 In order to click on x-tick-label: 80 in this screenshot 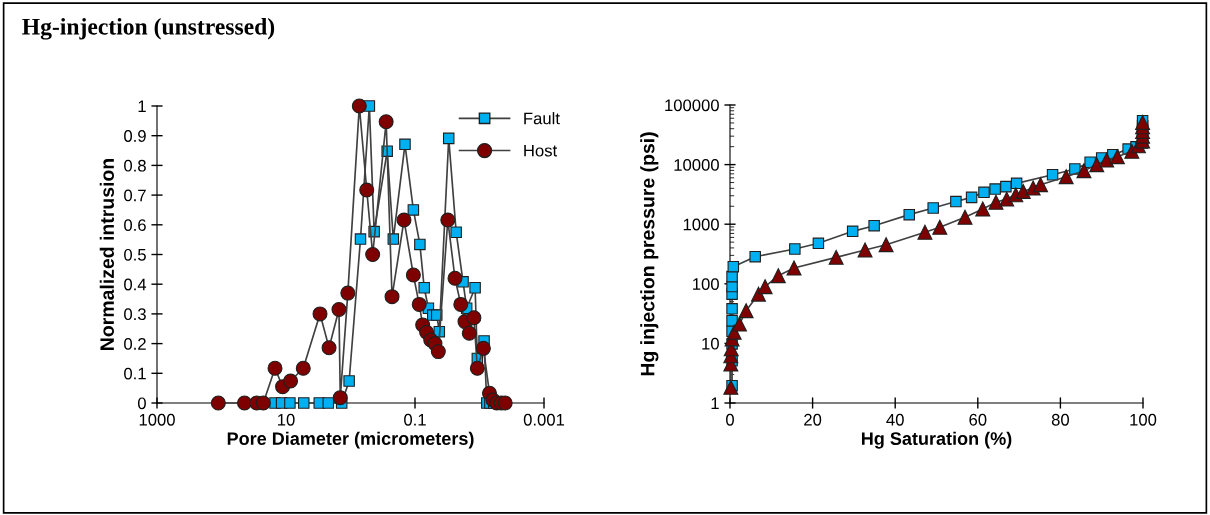, I will do `click(1060, 419)`.